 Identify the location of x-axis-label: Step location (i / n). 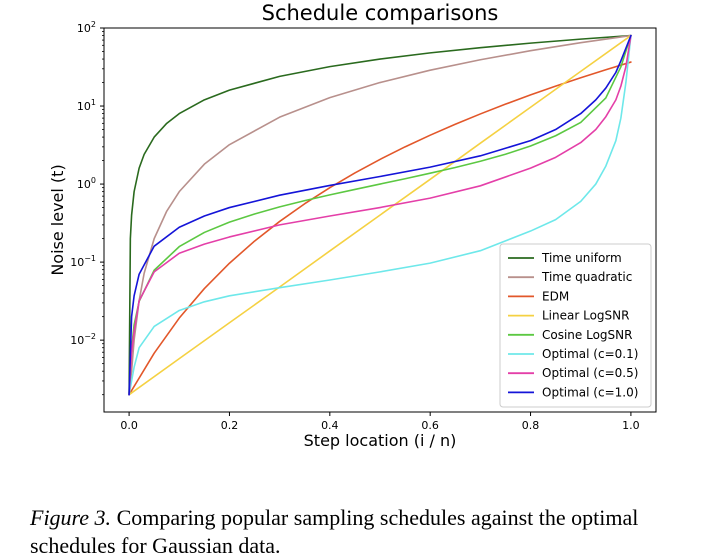
(380, 440).